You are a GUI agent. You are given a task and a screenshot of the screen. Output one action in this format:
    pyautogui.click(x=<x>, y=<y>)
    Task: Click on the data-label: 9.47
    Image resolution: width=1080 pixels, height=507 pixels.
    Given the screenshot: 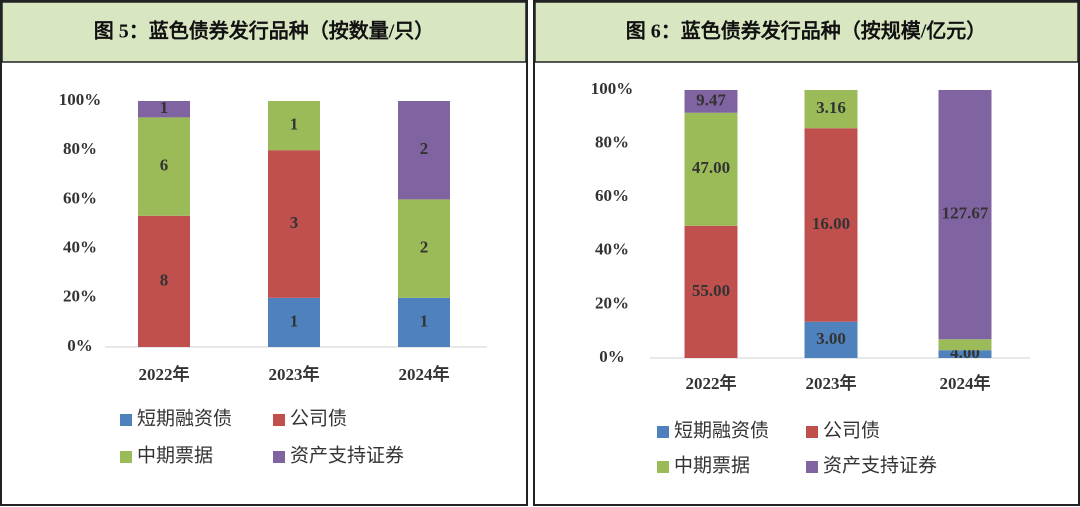 What is the action you would take?
    pyautogui.click(x=711, y=99)
    